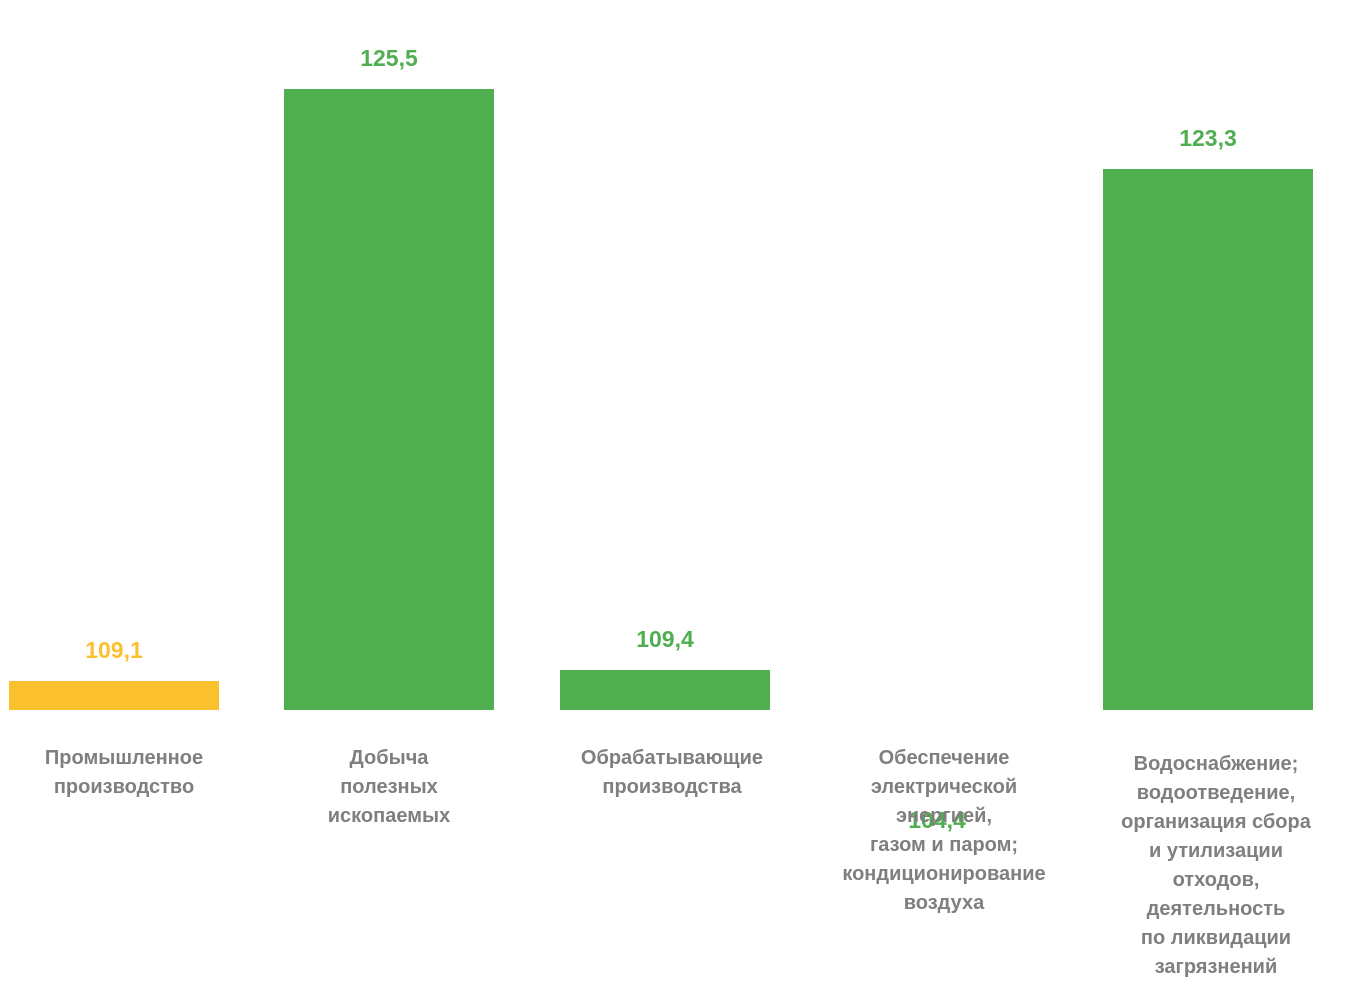 The image size is (1351, 1001). What do you see at coordinates (665, 639) in the screenshot?
I see `data-label: 109,4` at bounding box center [665, 639].